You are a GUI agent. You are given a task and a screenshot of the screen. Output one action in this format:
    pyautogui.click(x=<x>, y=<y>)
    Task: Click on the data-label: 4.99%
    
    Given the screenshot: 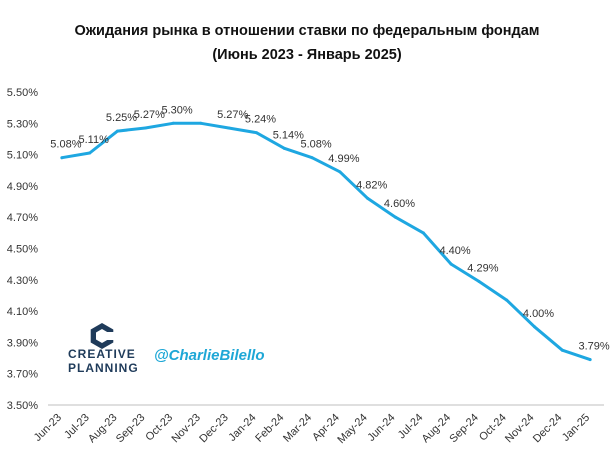 What is the action you would take?
    pyautogui.click(x=343, y=159)
    